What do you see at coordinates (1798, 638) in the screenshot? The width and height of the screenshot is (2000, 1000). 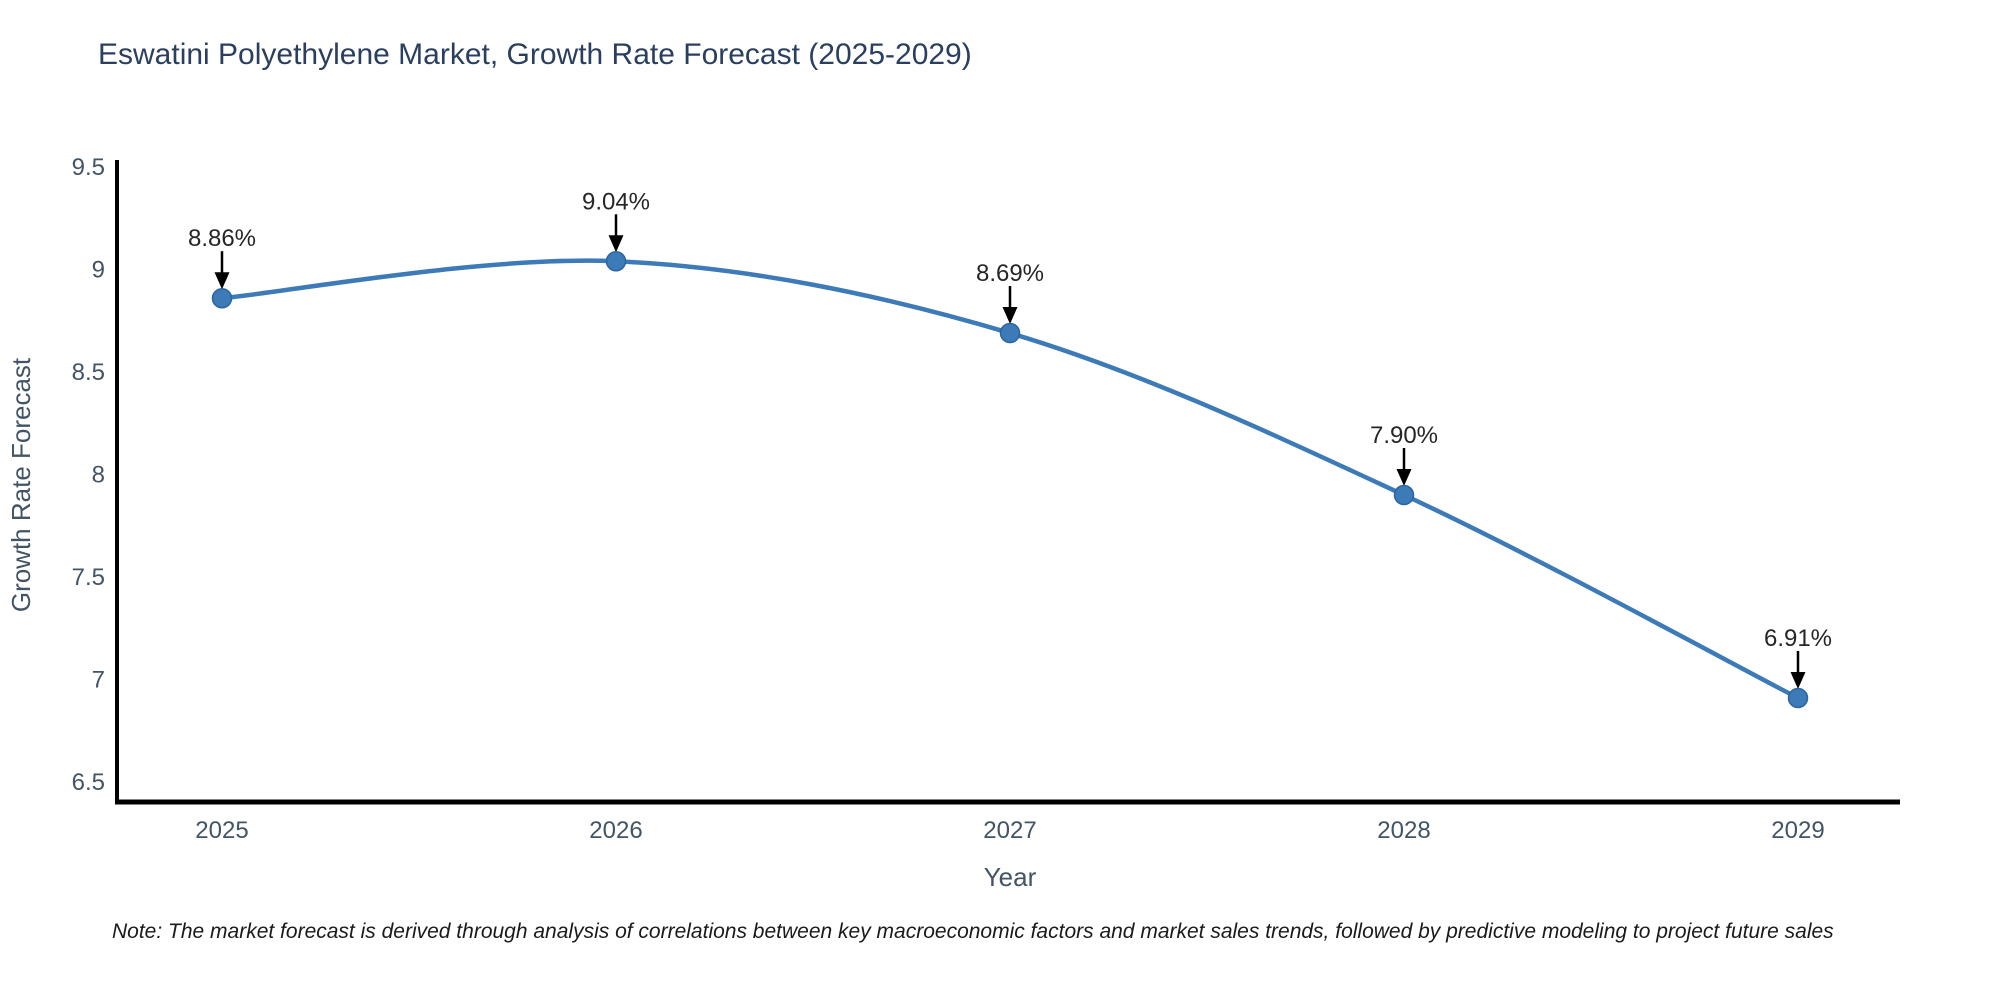 I see `point-annotation: 6.91%` at bounding box center [1798, 638].